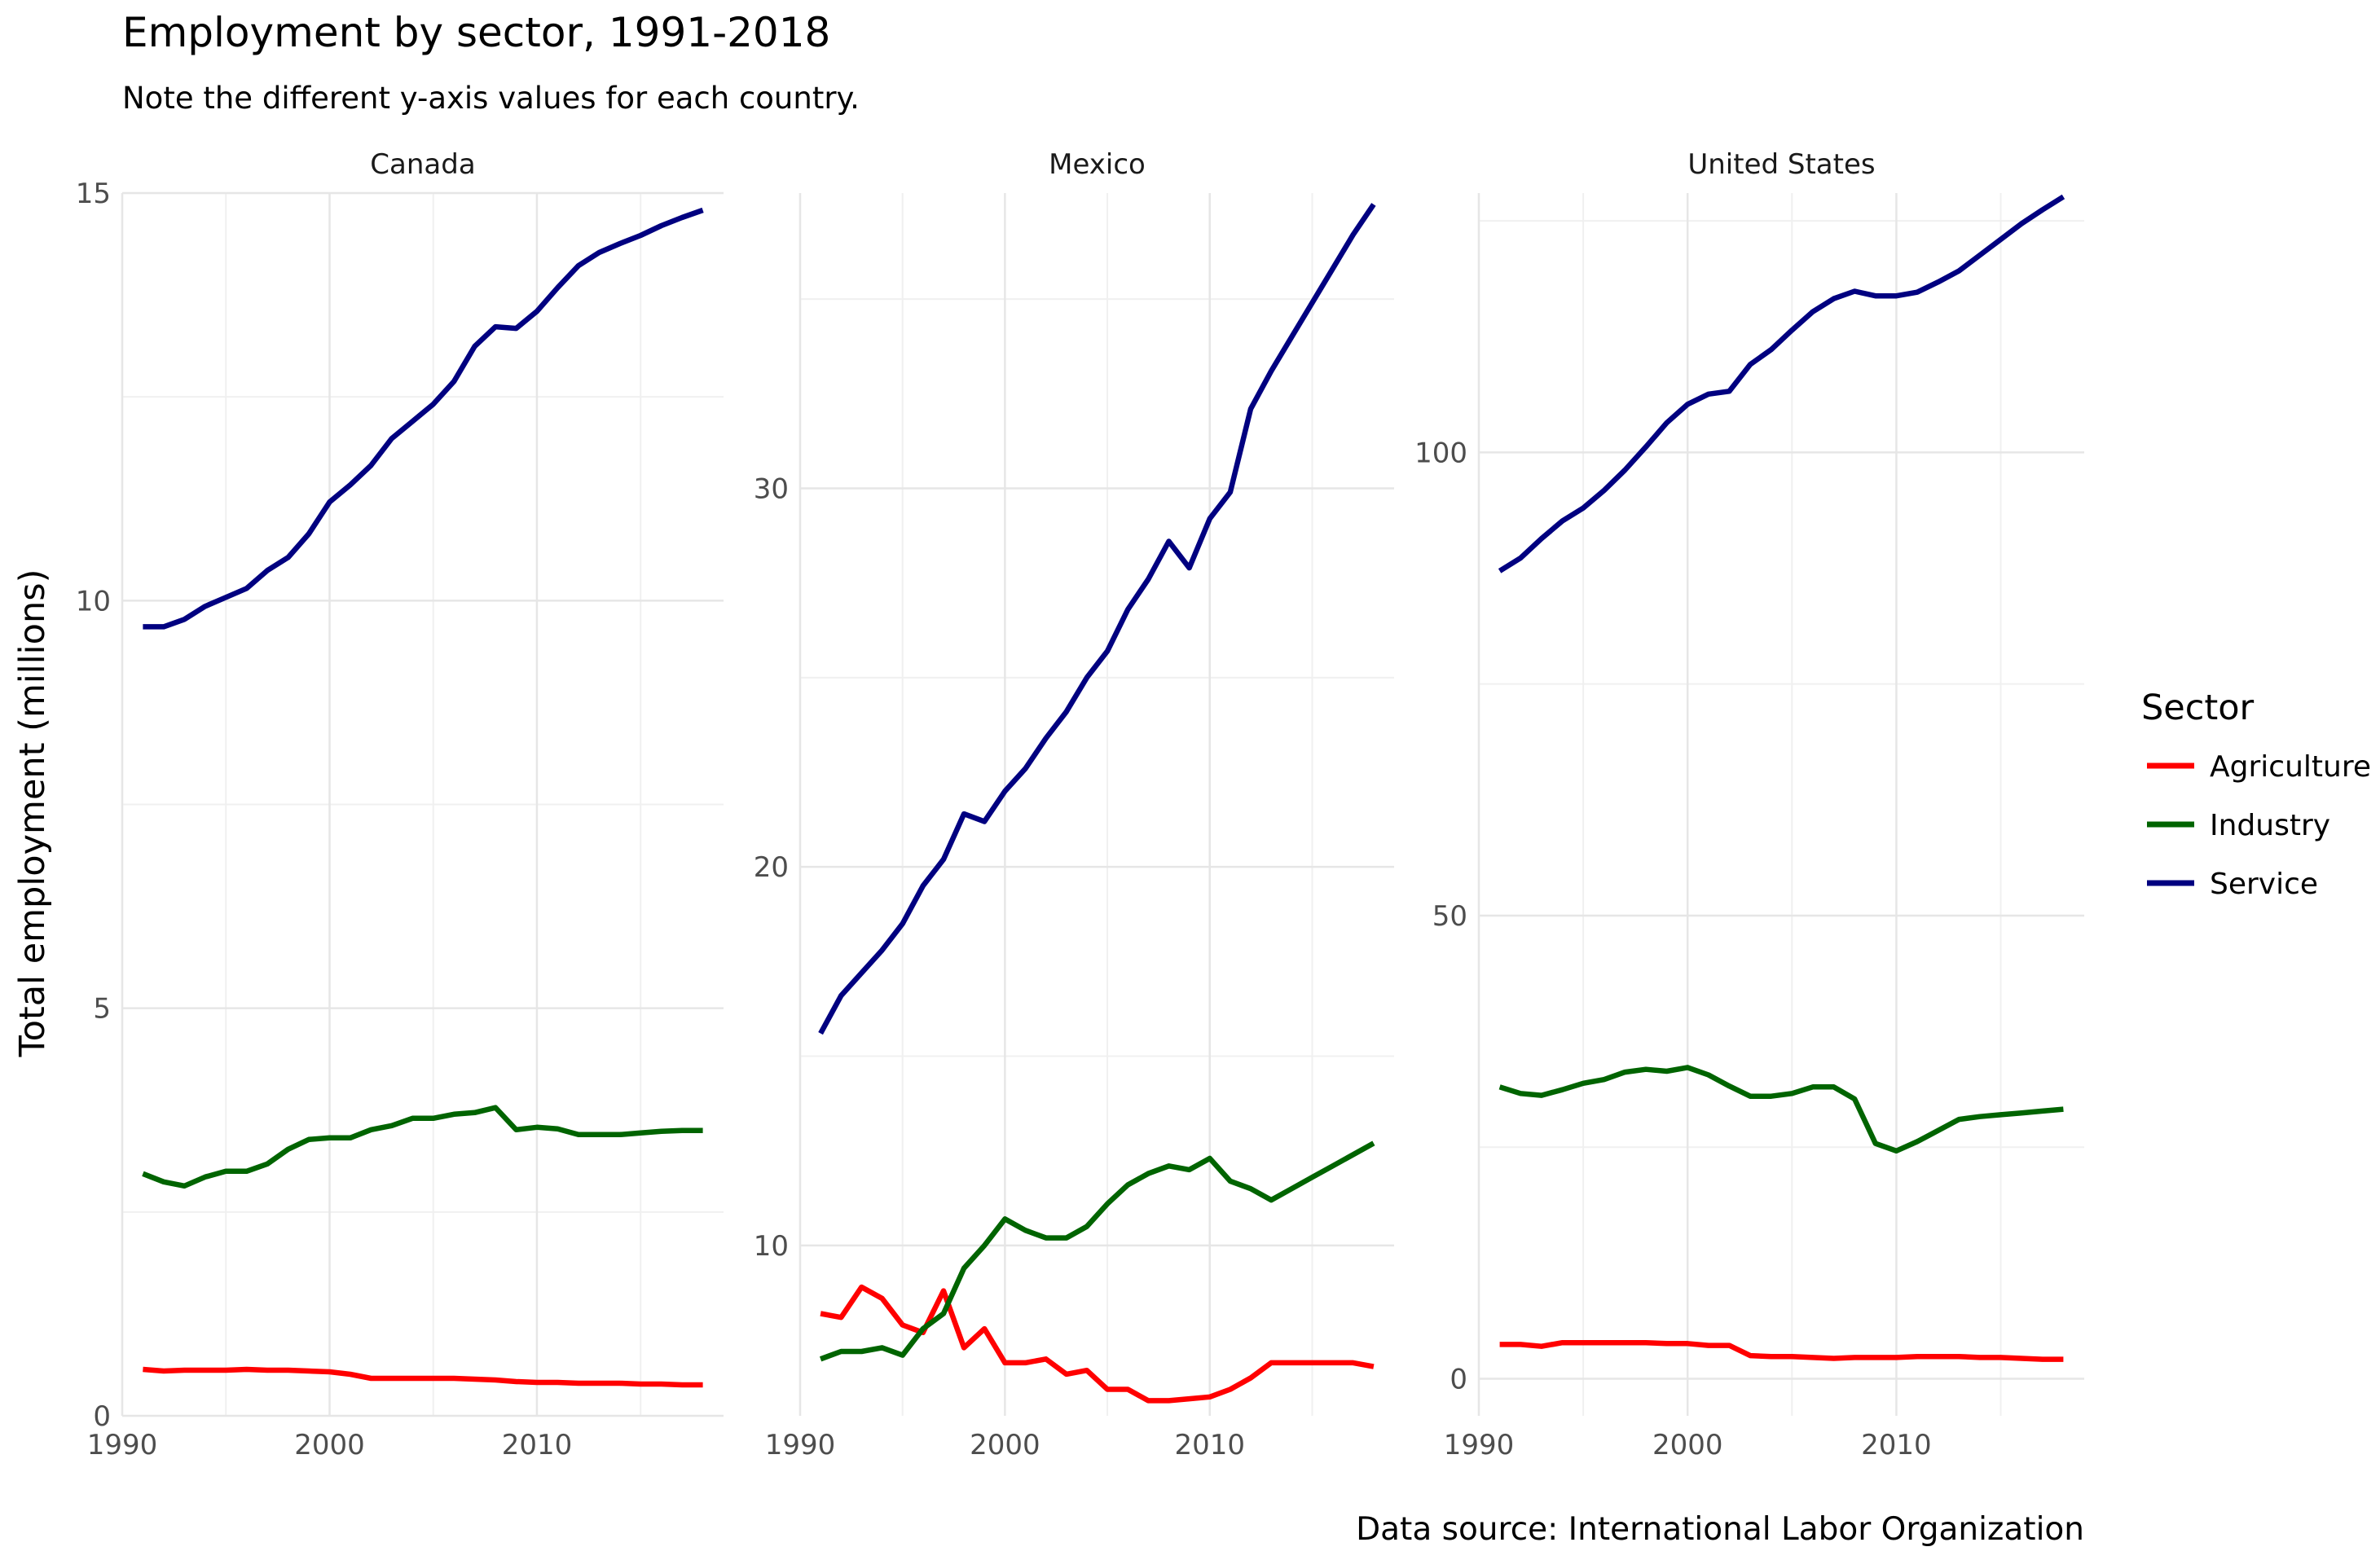  What do you see at coordinates (102, 1009) in the screenshot?
I see `y-tick-label: 5` at bounding box center [102, 1009].